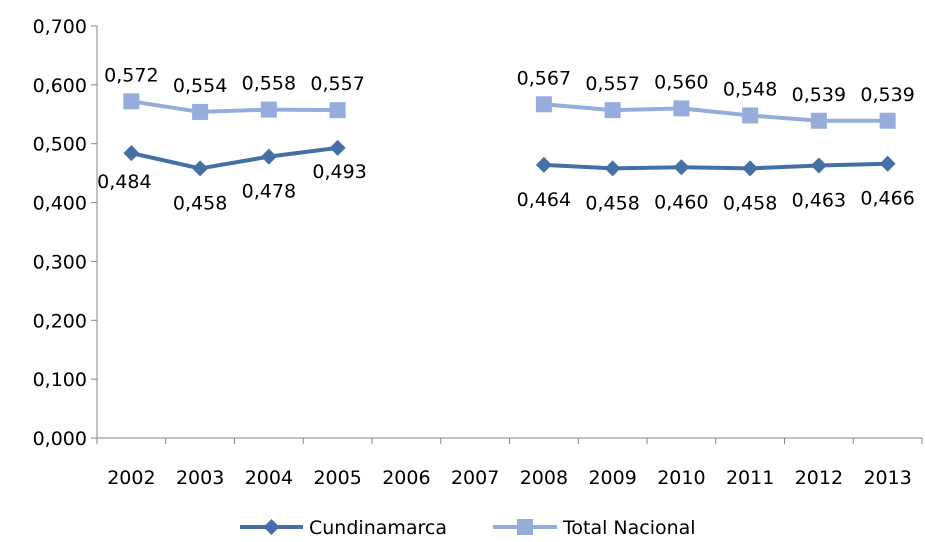 This screenshot has width=925, height=542. What do you see at coordinates (60, 380) in the screenshot?
I see `y-tick-label: 0,100` at bounding box center [60, 380].